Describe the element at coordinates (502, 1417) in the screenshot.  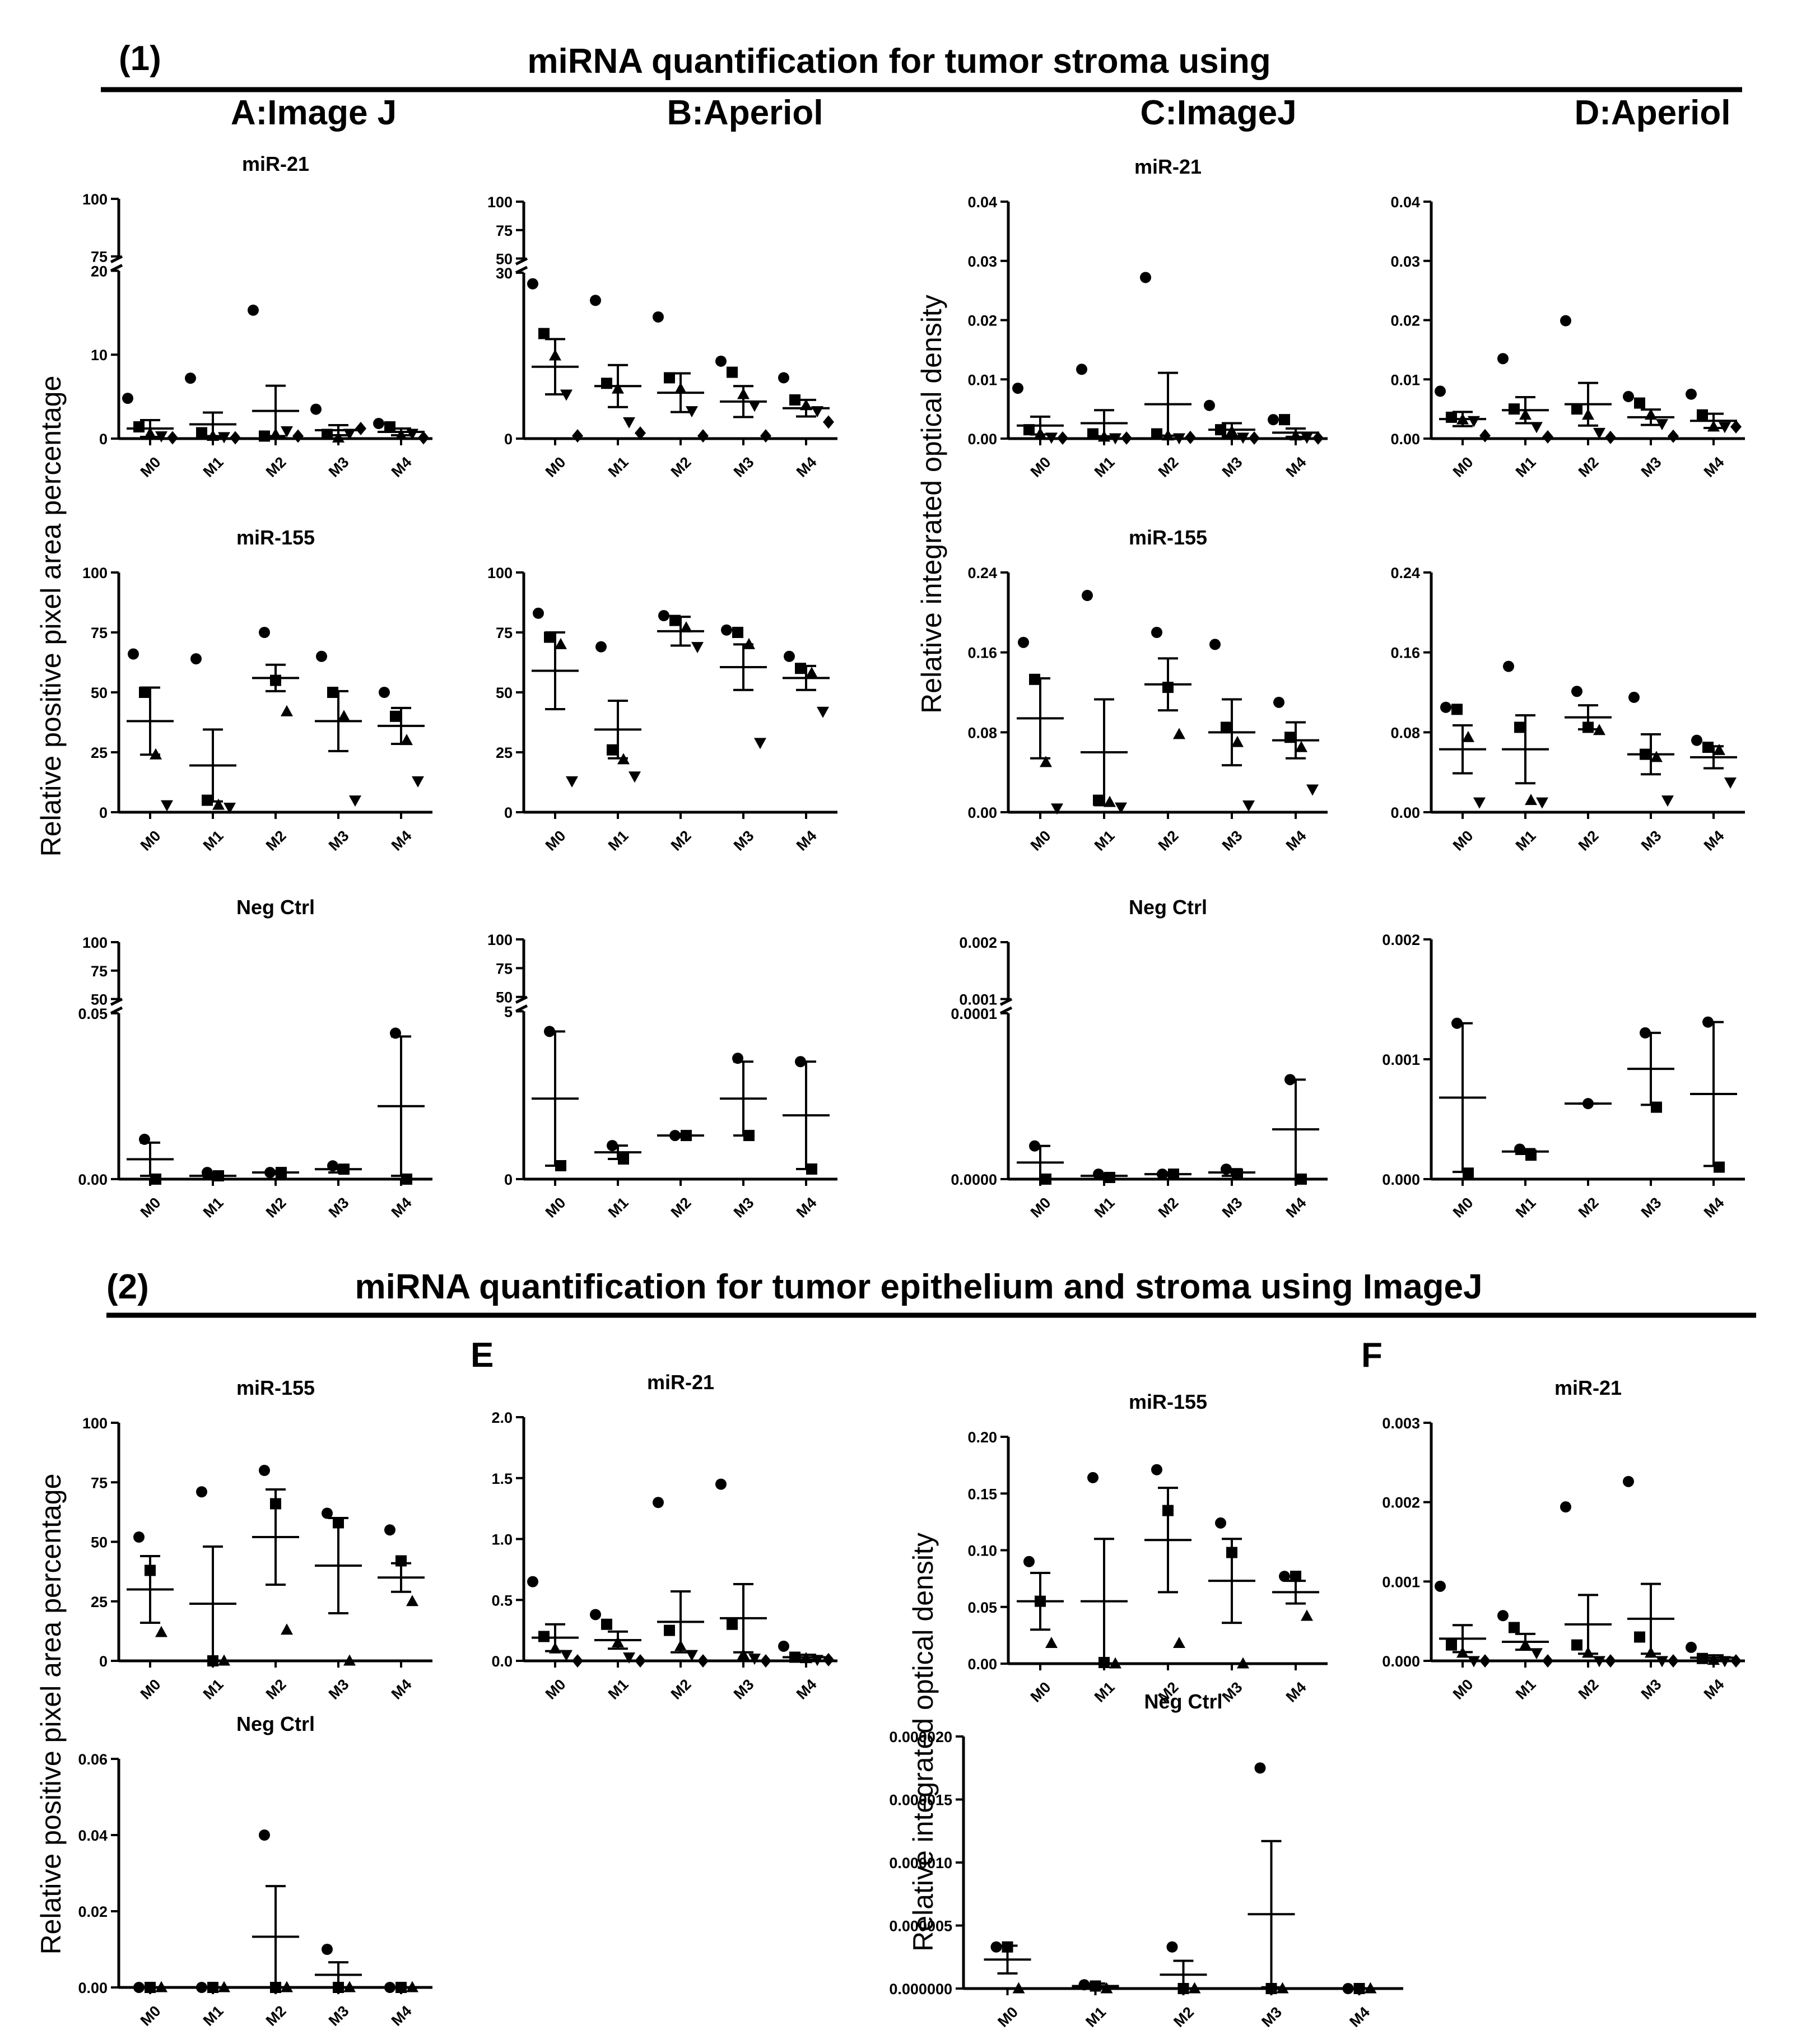
I see `y-tick-label: 2.0` at that location.